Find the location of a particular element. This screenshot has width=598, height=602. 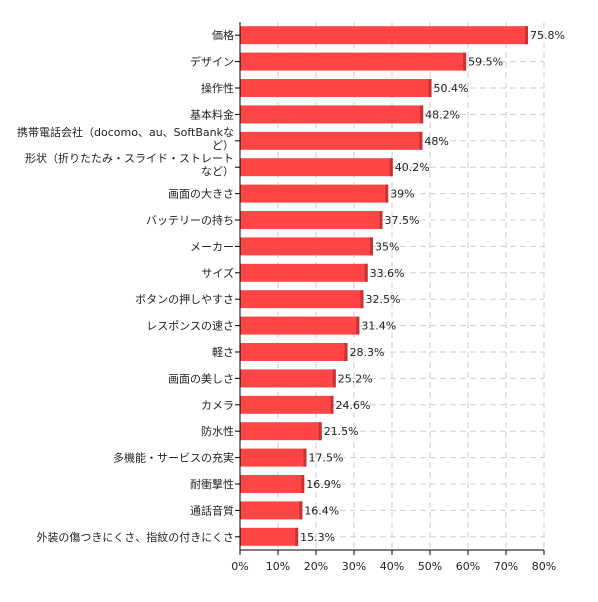

x-tick-label: 60% is located at coordinates (468, 566).